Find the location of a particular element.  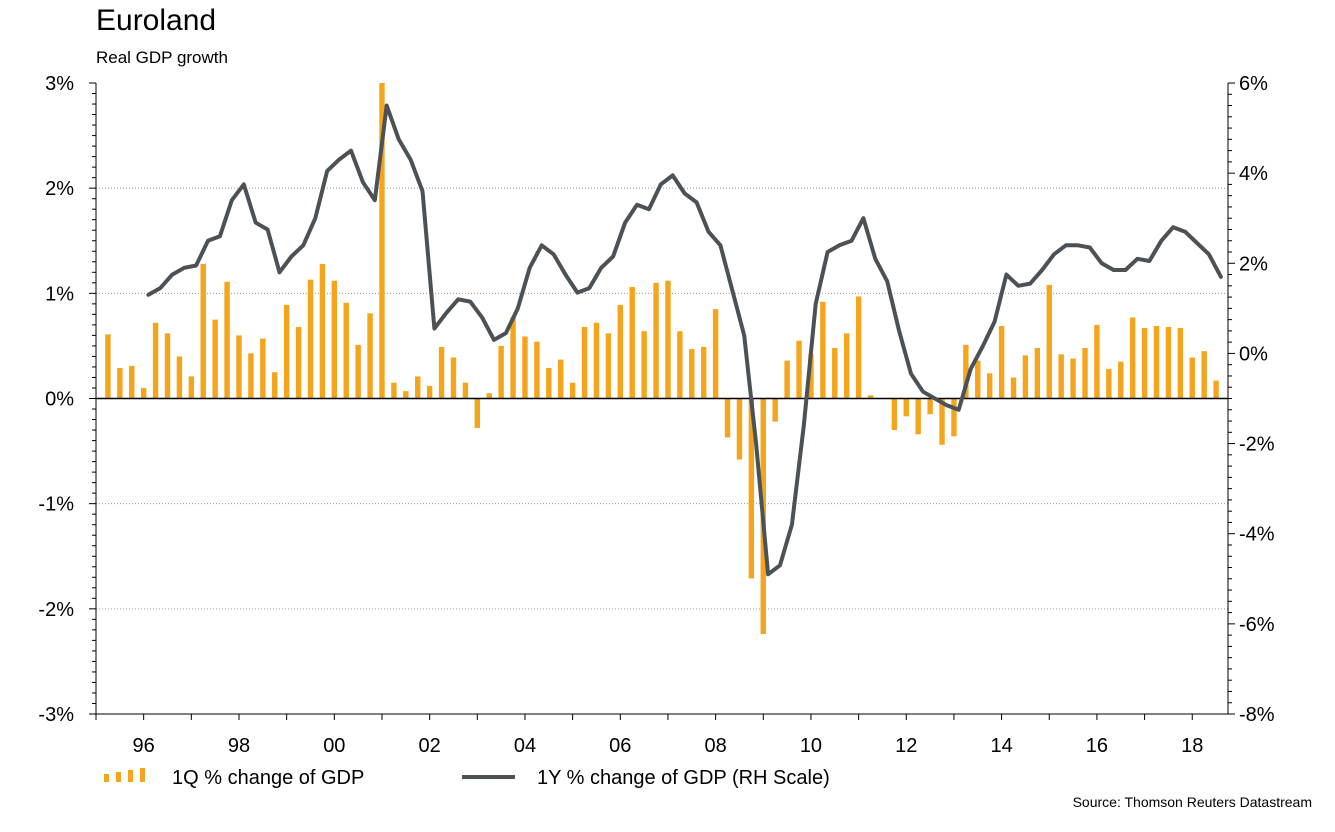

legend-bar-label: 1Q % change of GDP is located at coordinates (268, 778).